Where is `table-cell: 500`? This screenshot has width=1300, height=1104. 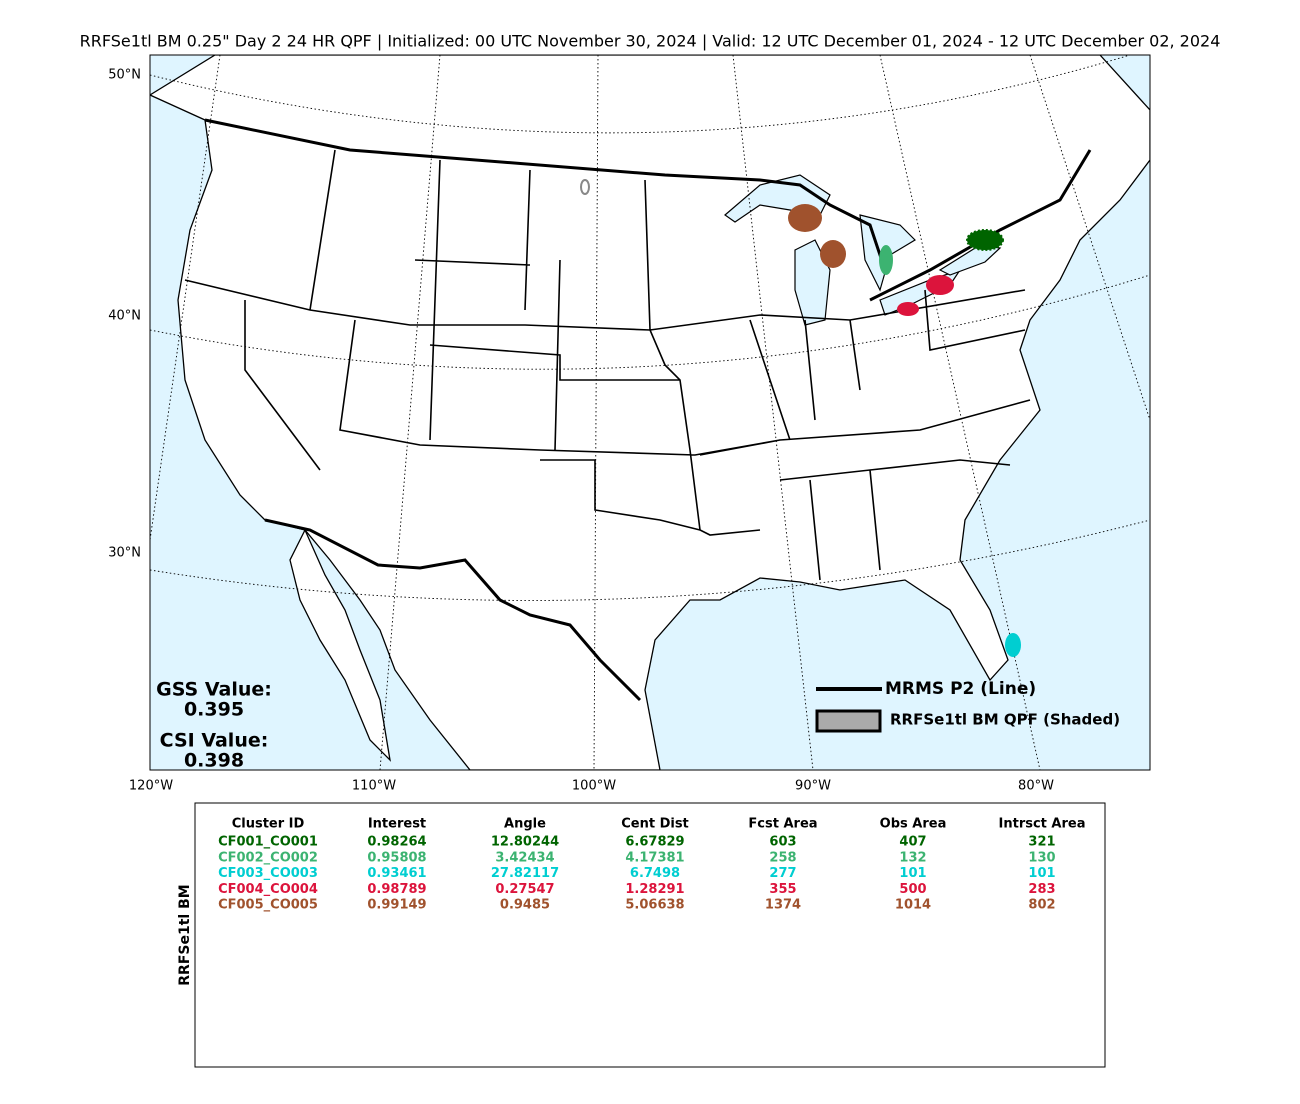 table-cell: 500 is located at coordinates (912, 889).